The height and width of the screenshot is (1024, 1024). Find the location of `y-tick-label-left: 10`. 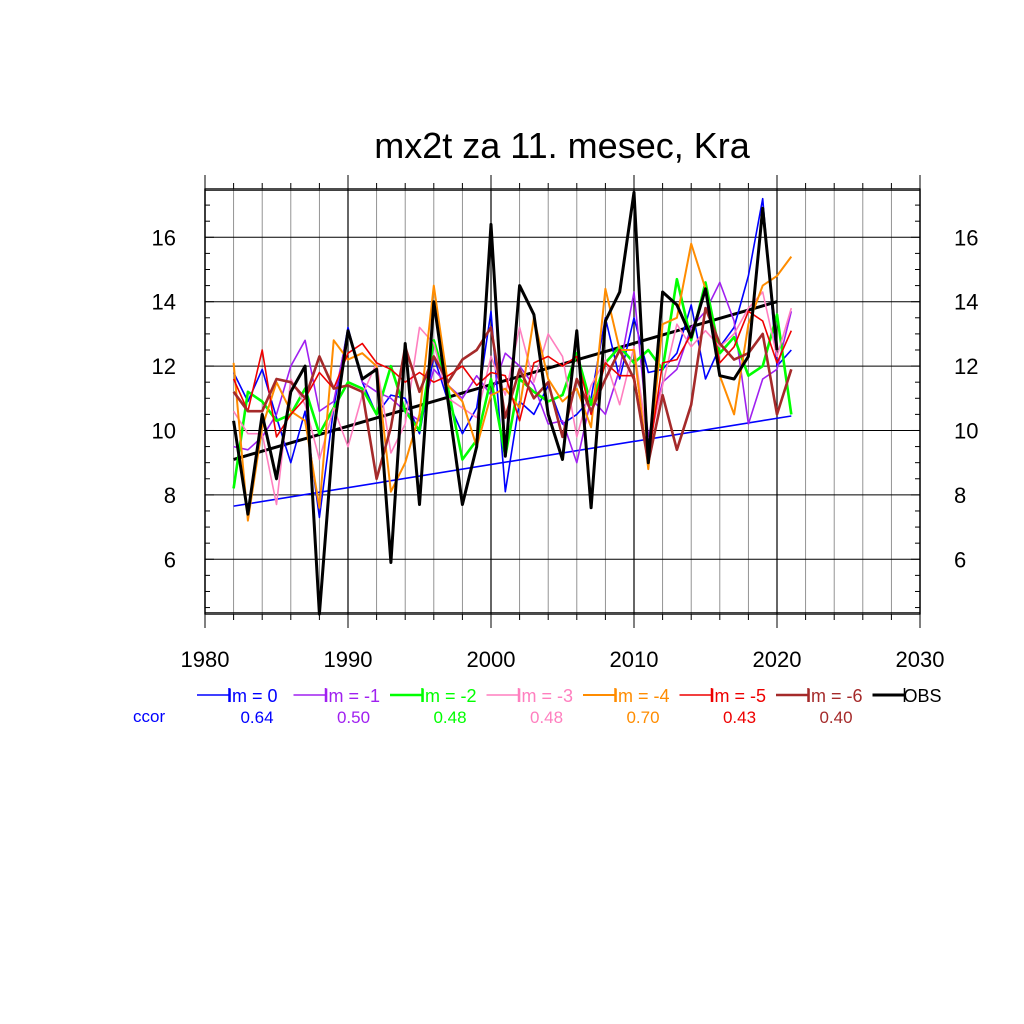

y-tick-label-left: 10 is located at coordinates (164, 430).